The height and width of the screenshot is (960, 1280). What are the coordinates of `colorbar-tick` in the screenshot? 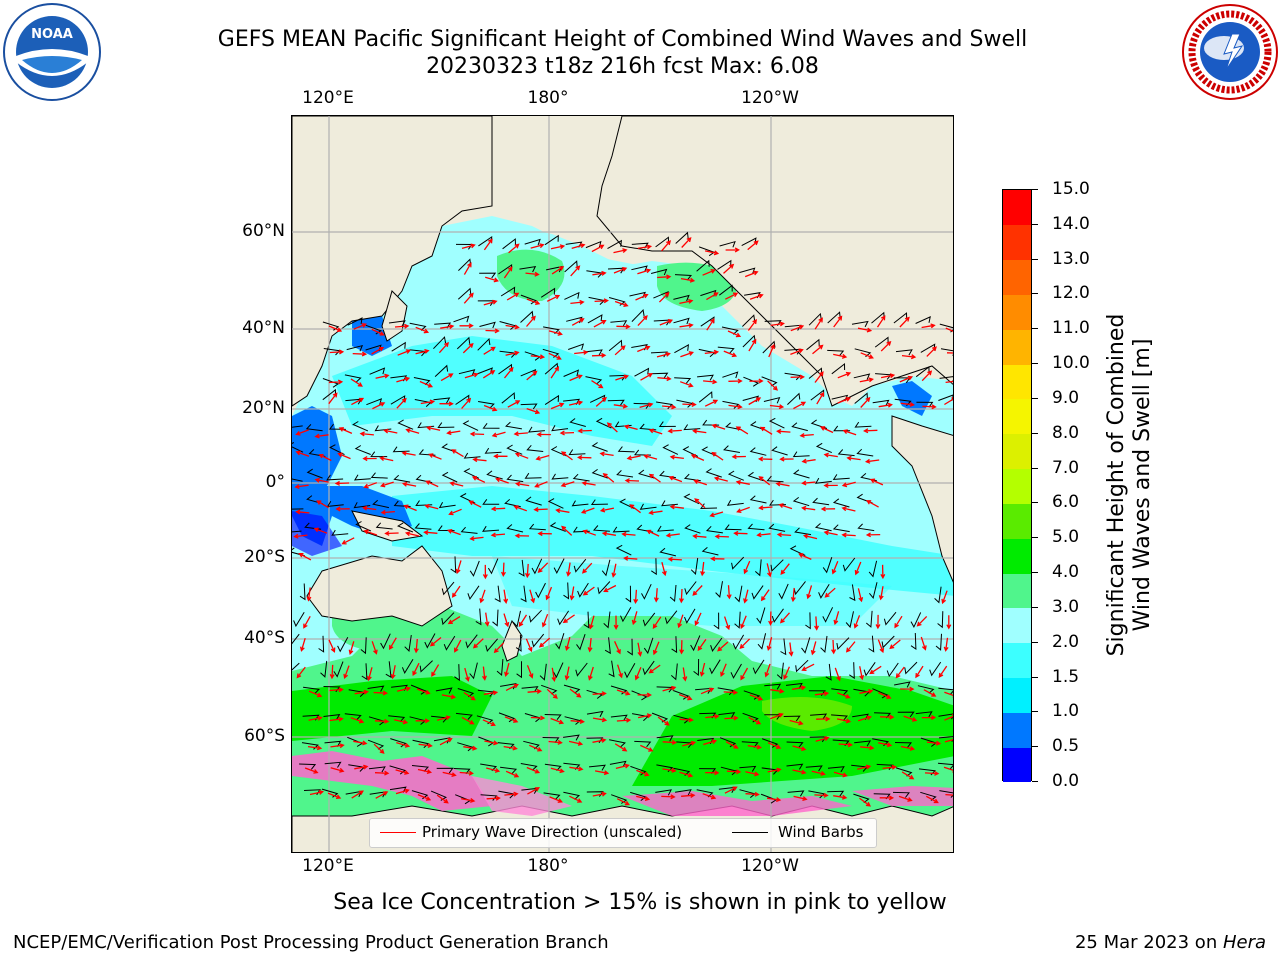 It's located at (1035, 329).